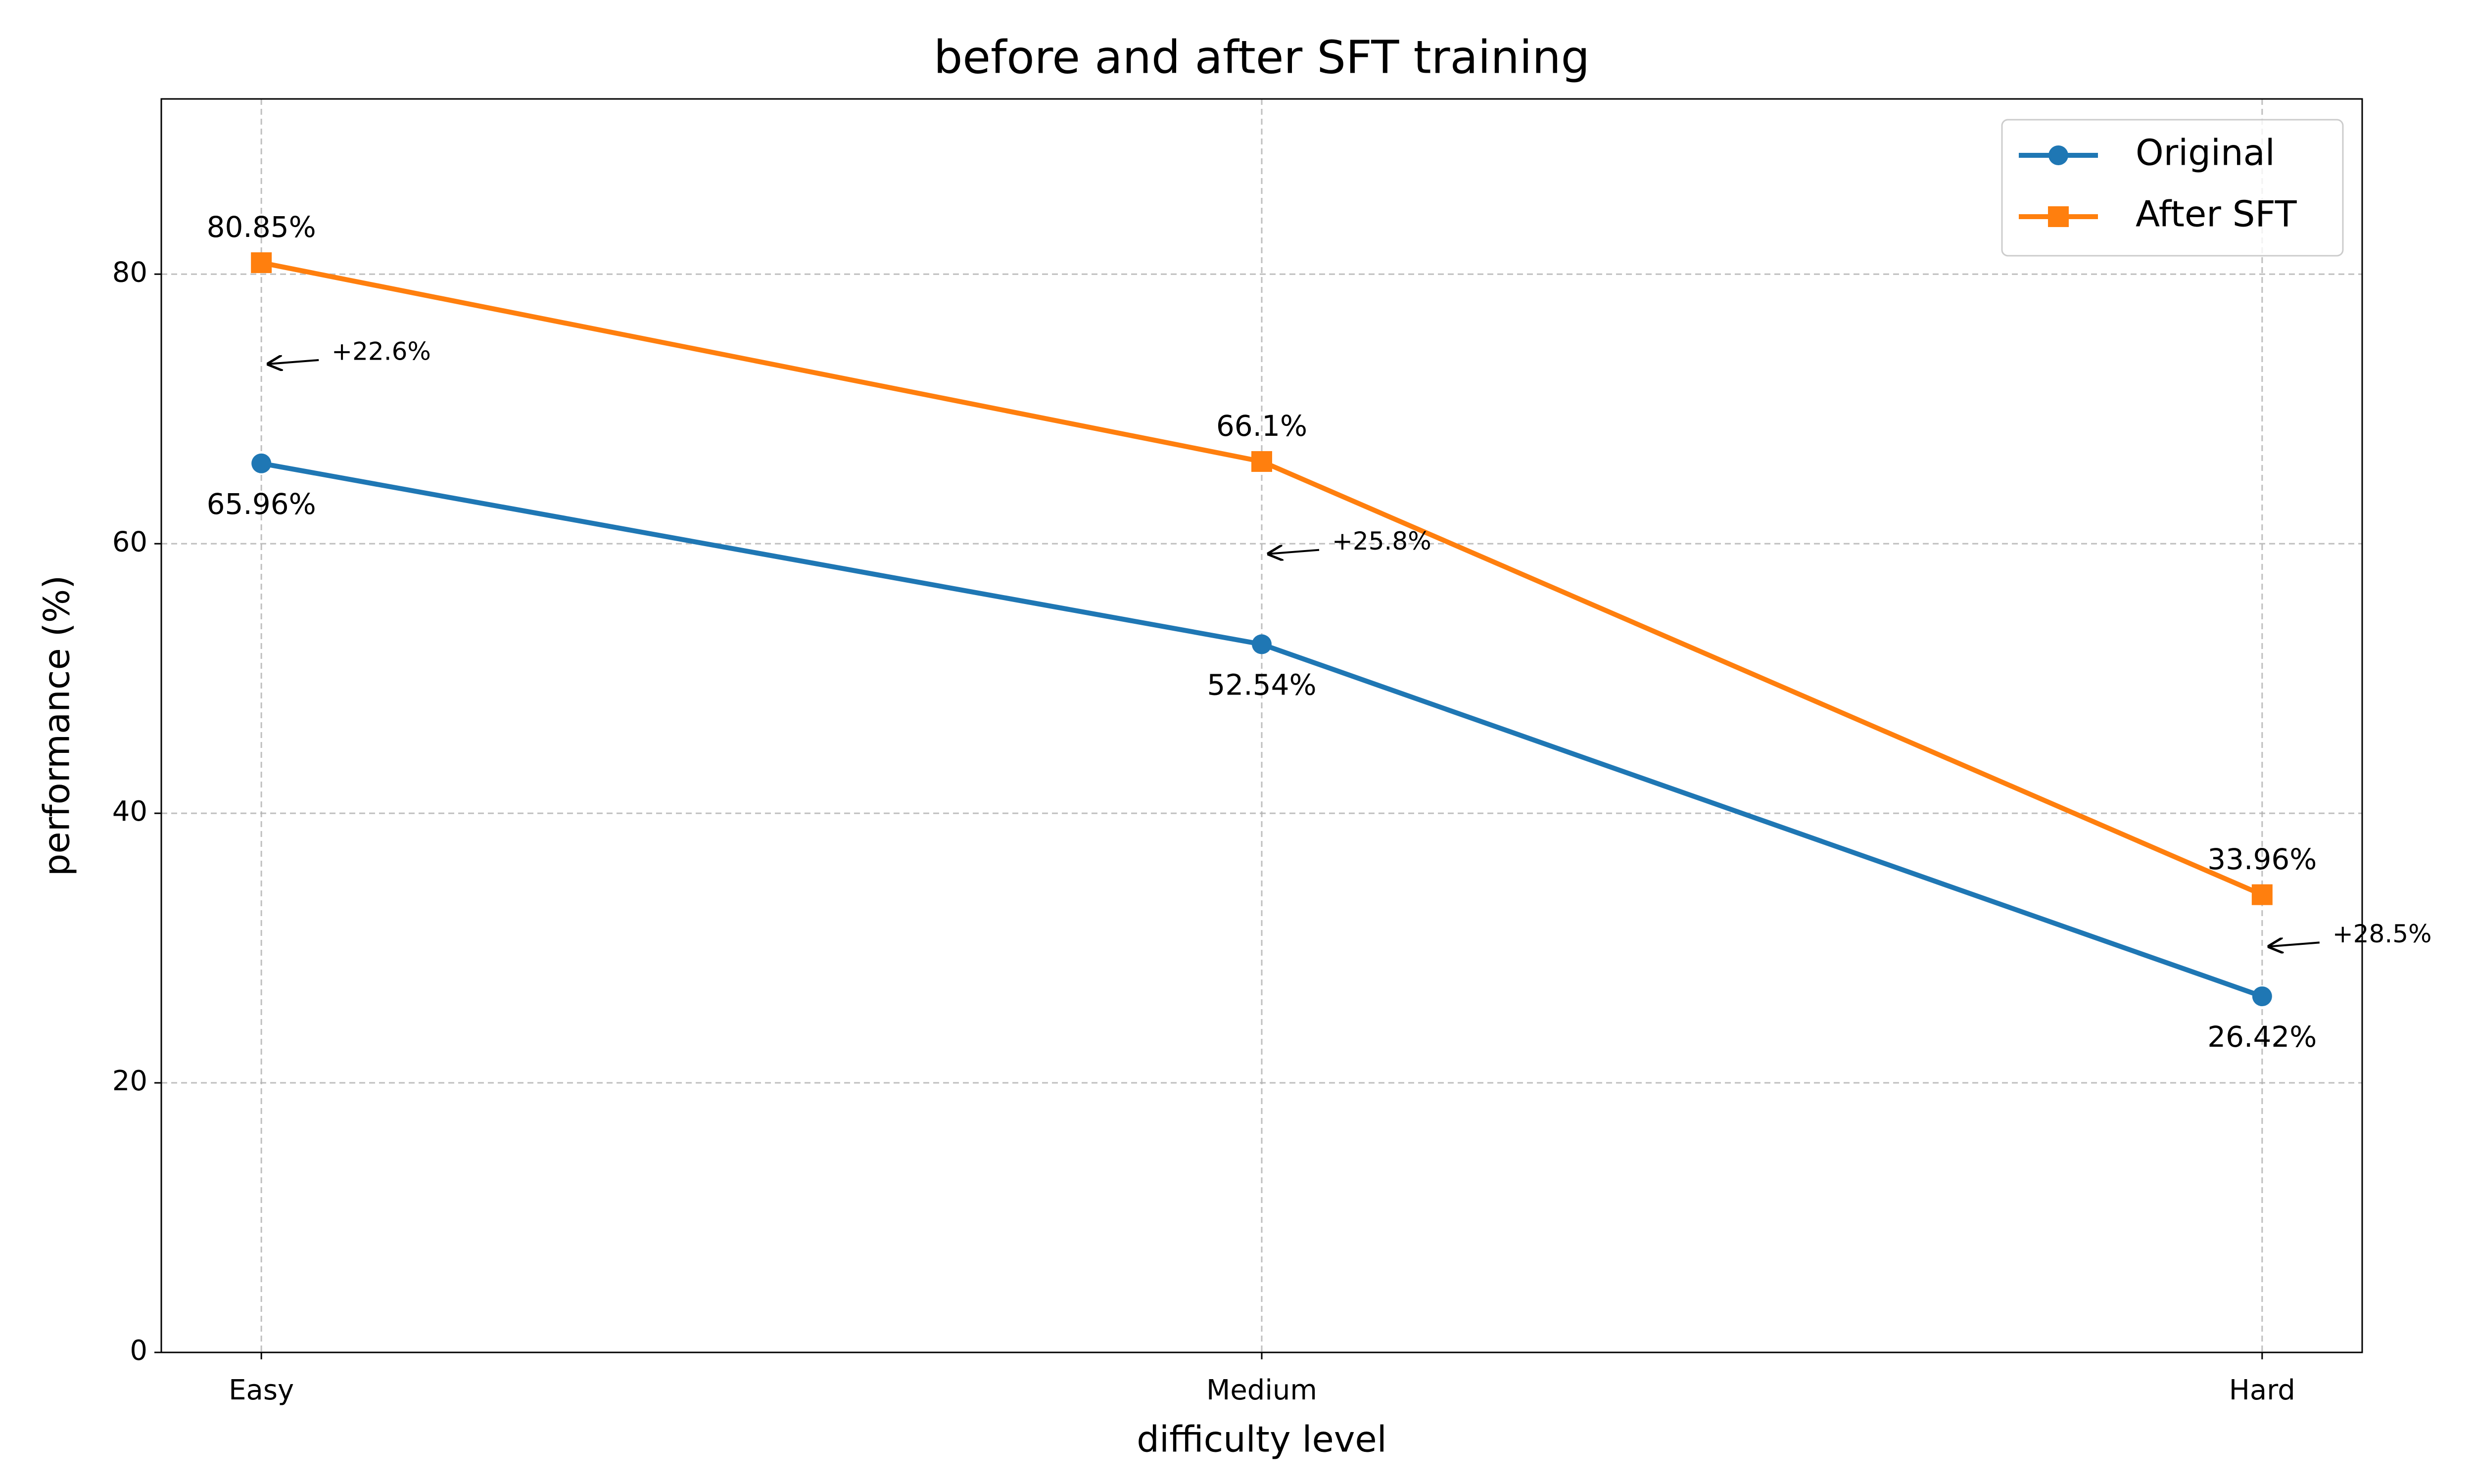  I want to click on data-label: 65.96%, so click(262, 504).